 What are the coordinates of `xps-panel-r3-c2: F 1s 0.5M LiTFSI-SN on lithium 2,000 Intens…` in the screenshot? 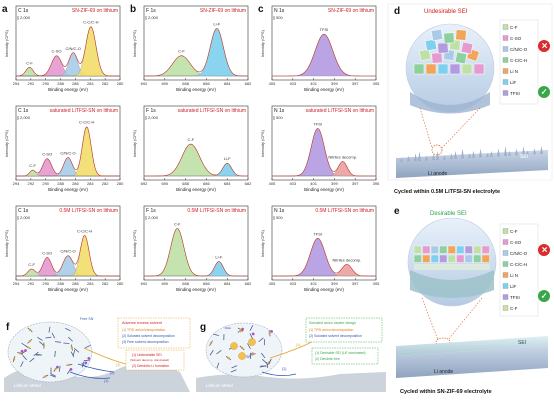 It's located at (192, 248).